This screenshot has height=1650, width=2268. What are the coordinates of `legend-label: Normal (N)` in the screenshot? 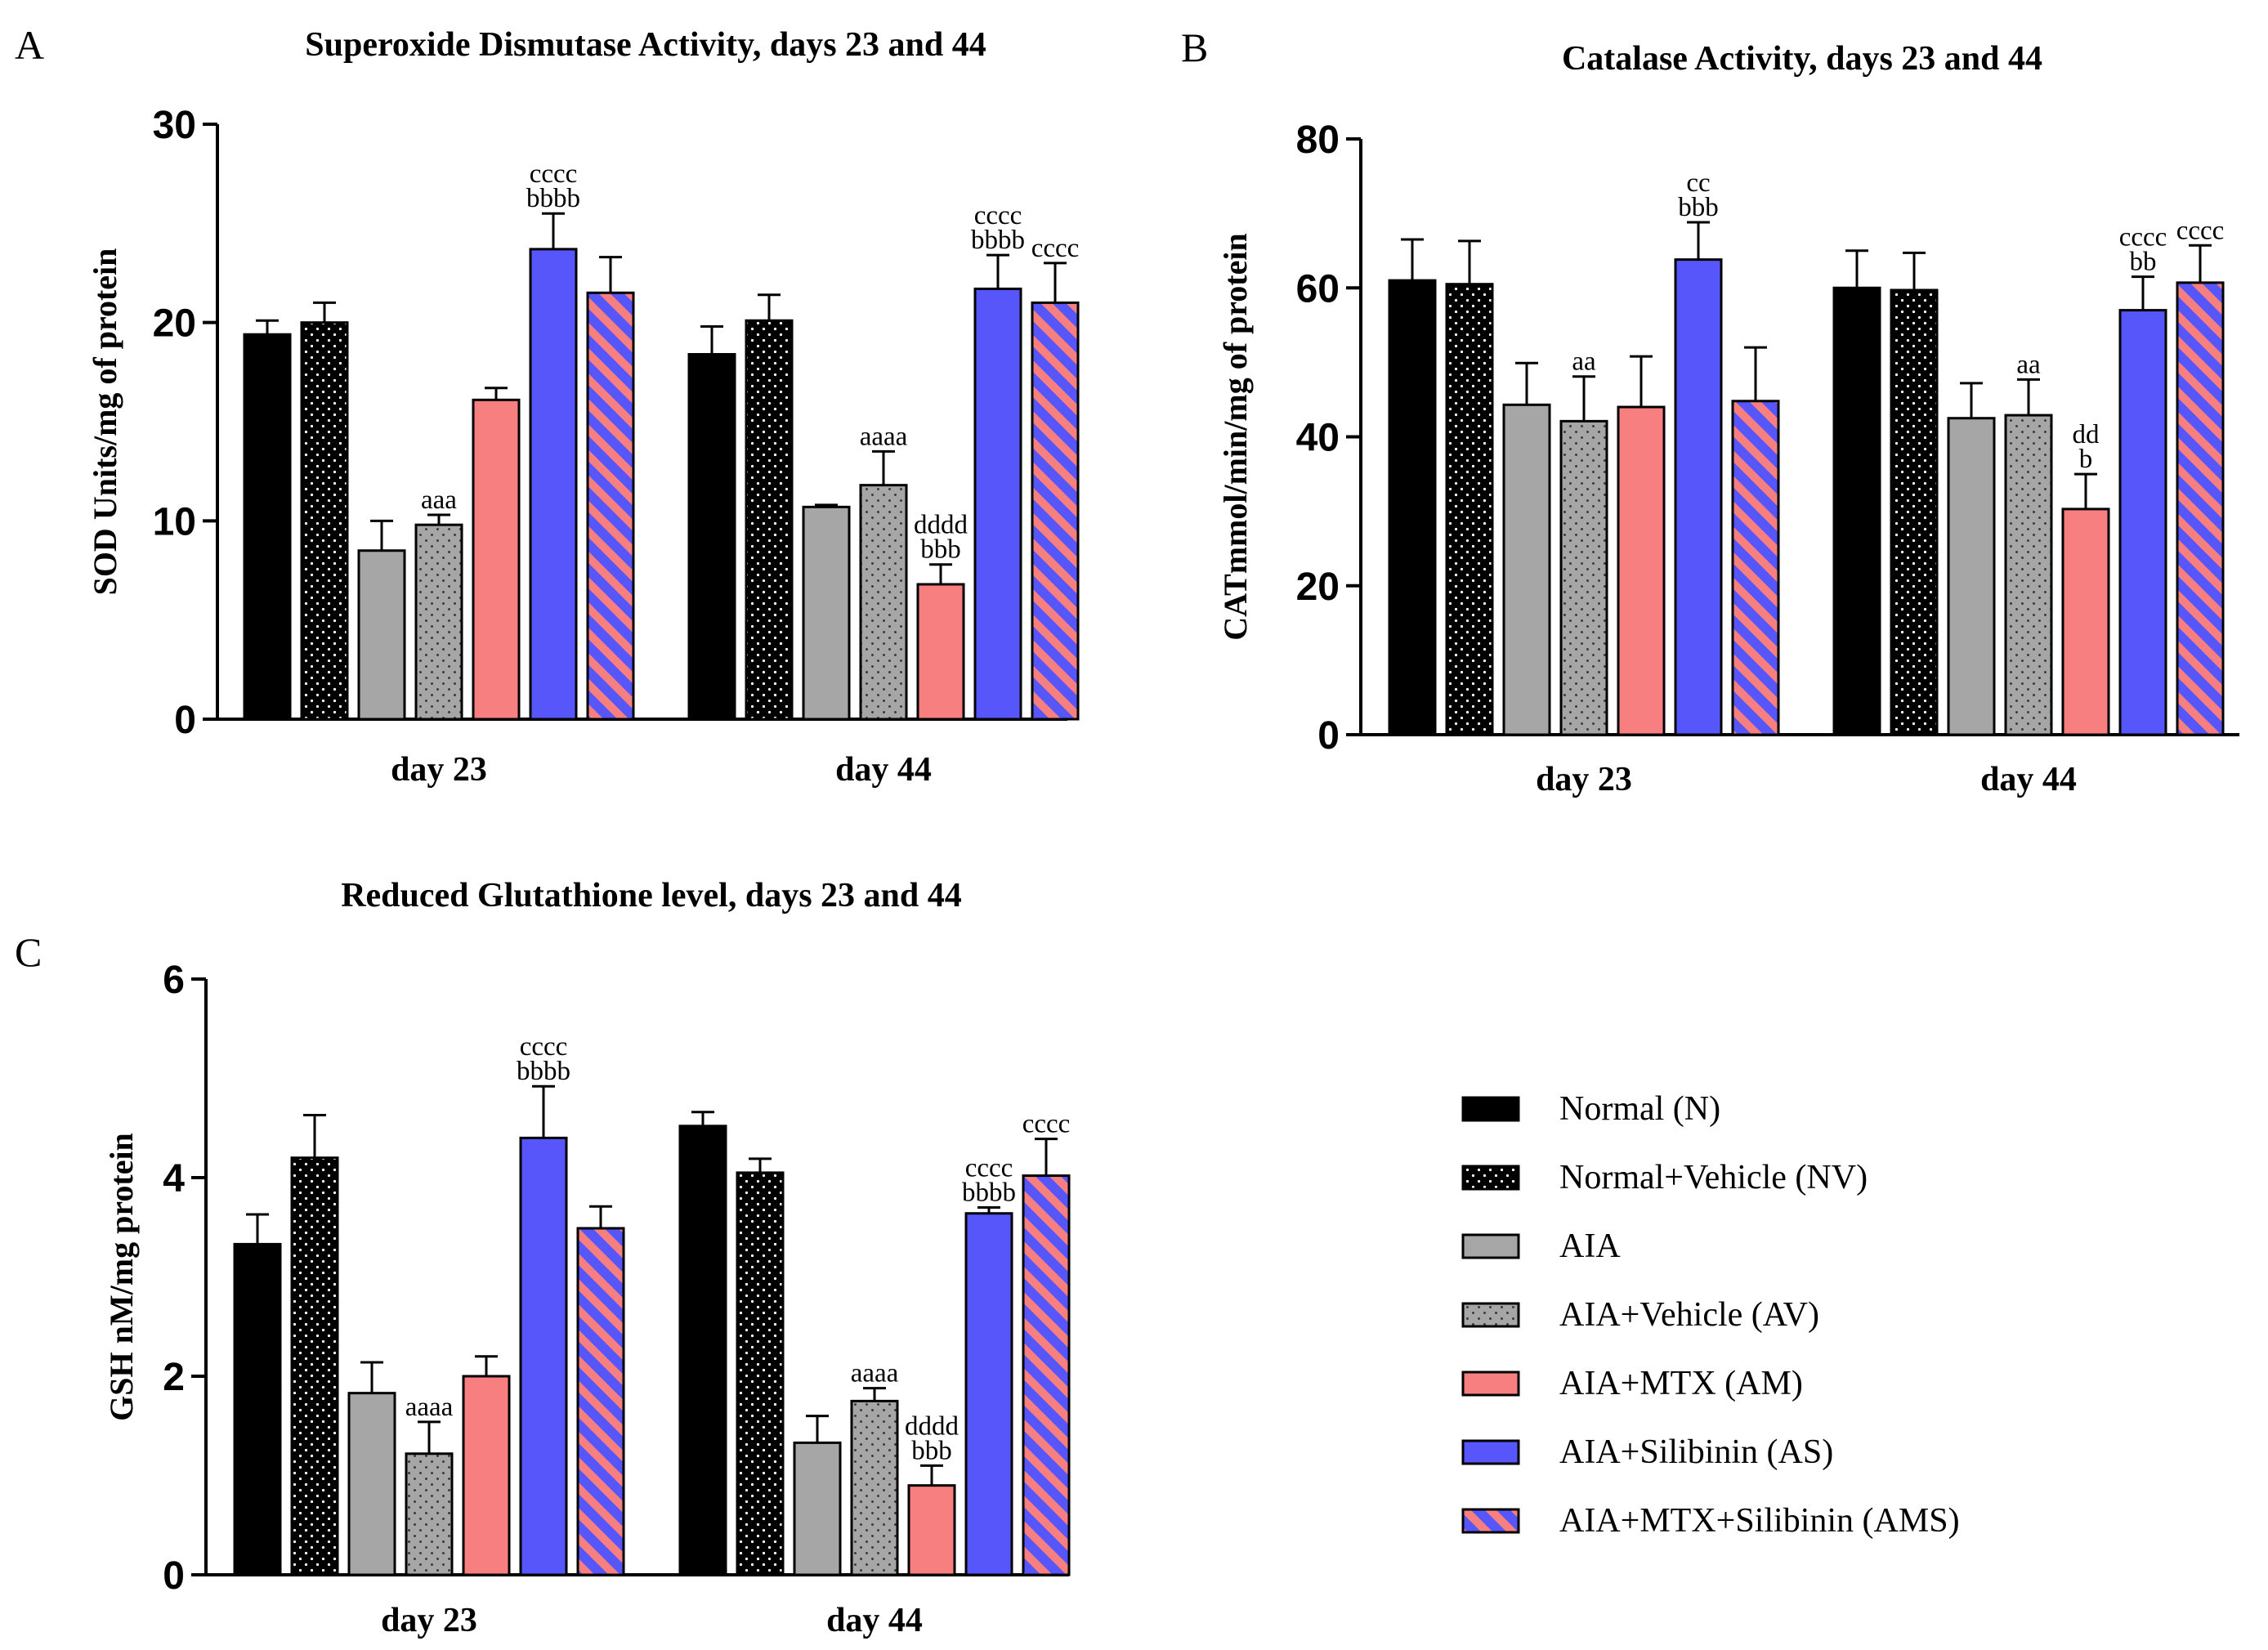 It's located at (1639, 1109).